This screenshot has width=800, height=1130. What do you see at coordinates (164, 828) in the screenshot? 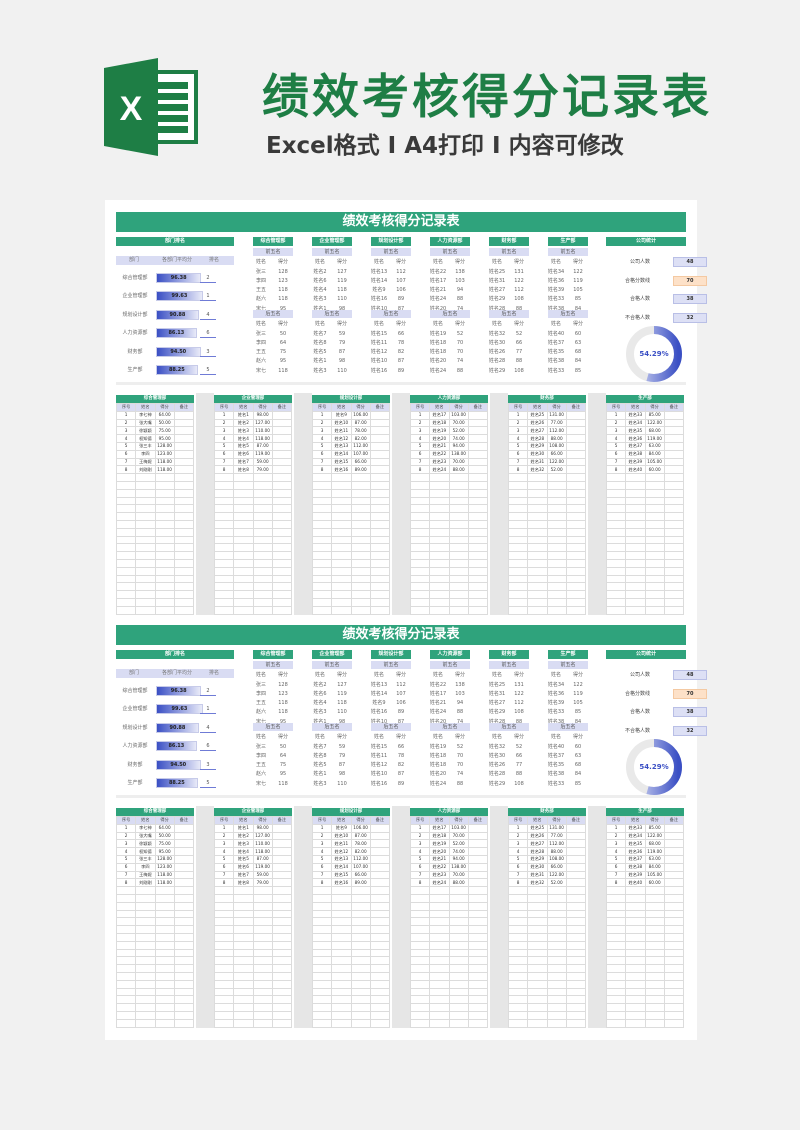
I see `table-cell: 64.00` at bounding box center [164, 828].